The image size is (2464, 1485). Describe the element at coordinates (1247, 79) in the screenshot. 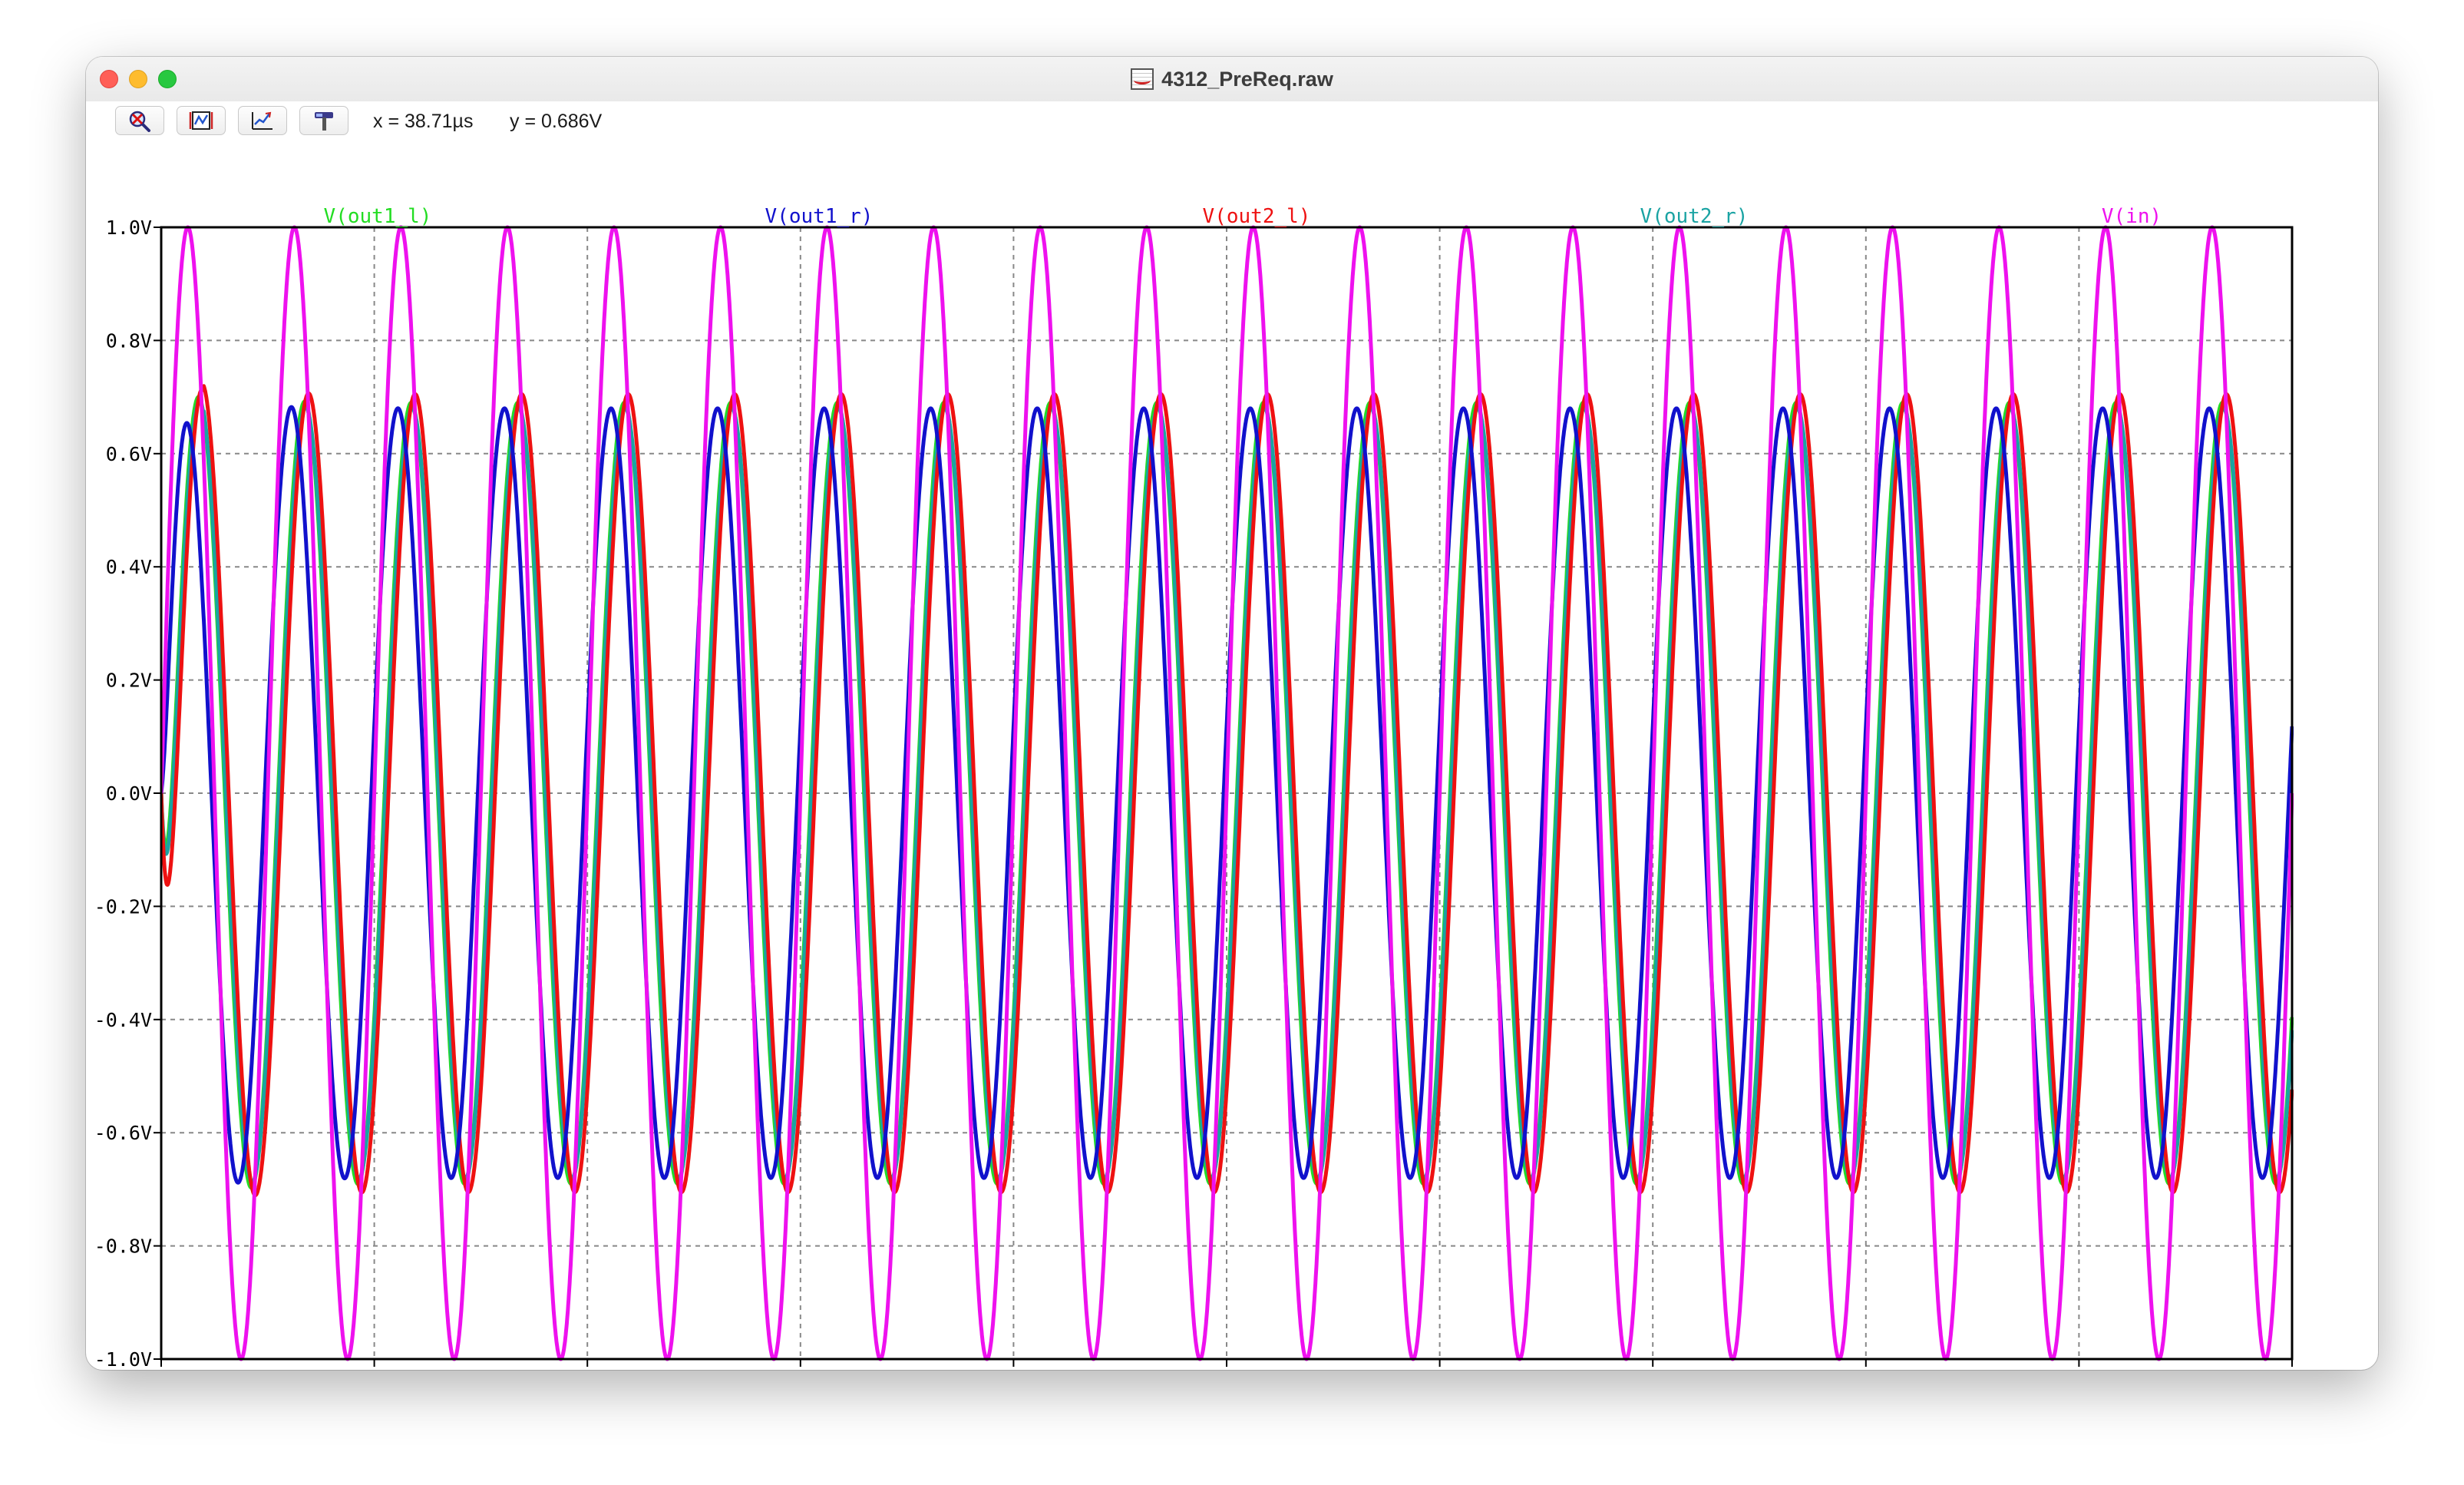

I see `window-title: 4312_PreReq.raw` at that location.